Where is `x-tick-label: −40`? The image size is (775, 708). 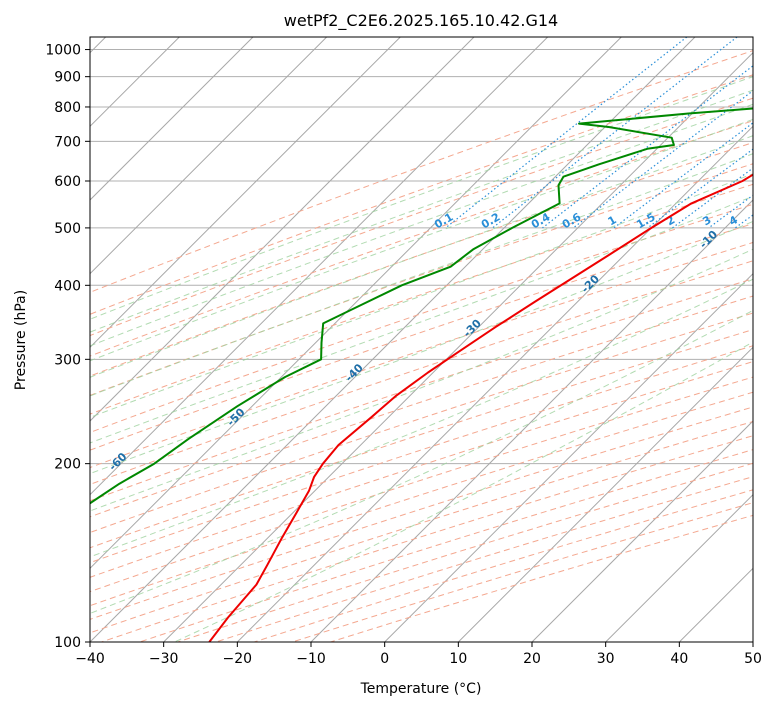
x-tick-label: −40 is located at coordinates (90, 659).